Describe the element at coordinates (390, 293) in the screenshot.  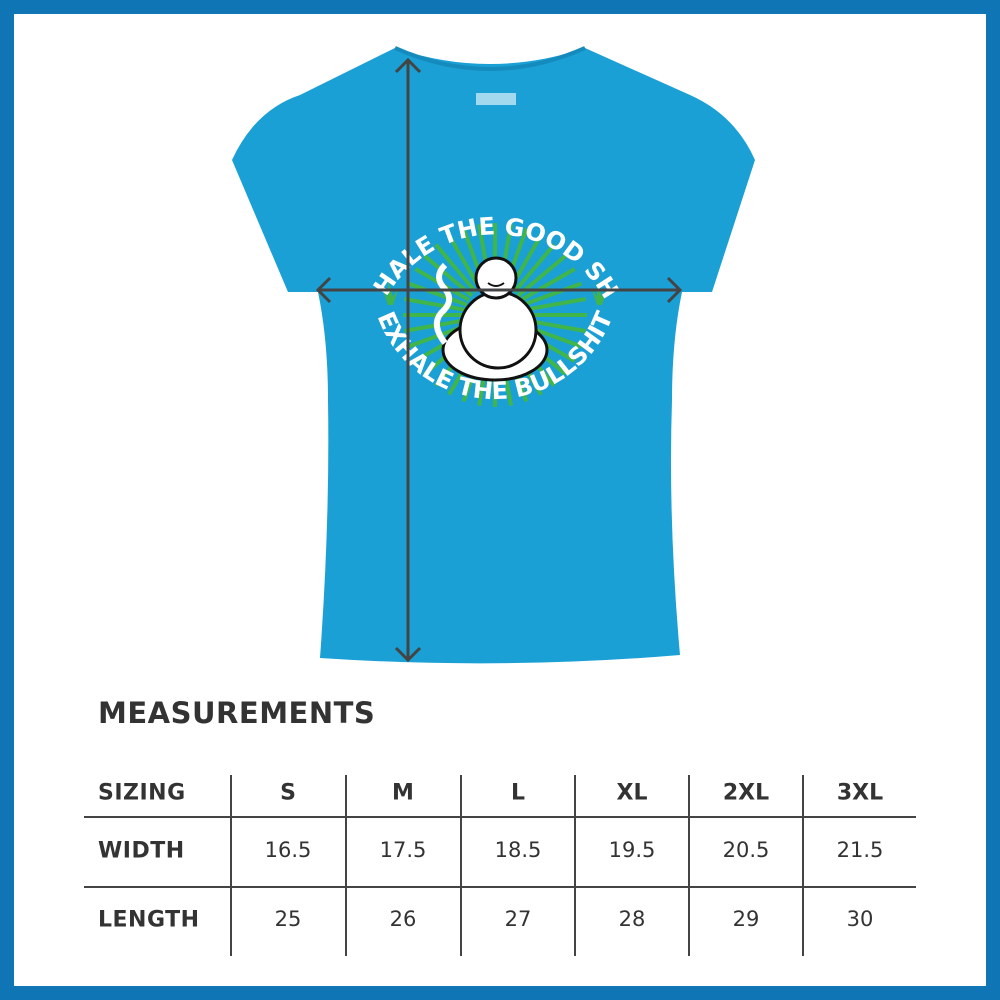
I see `leaf-left-icon` at that location.